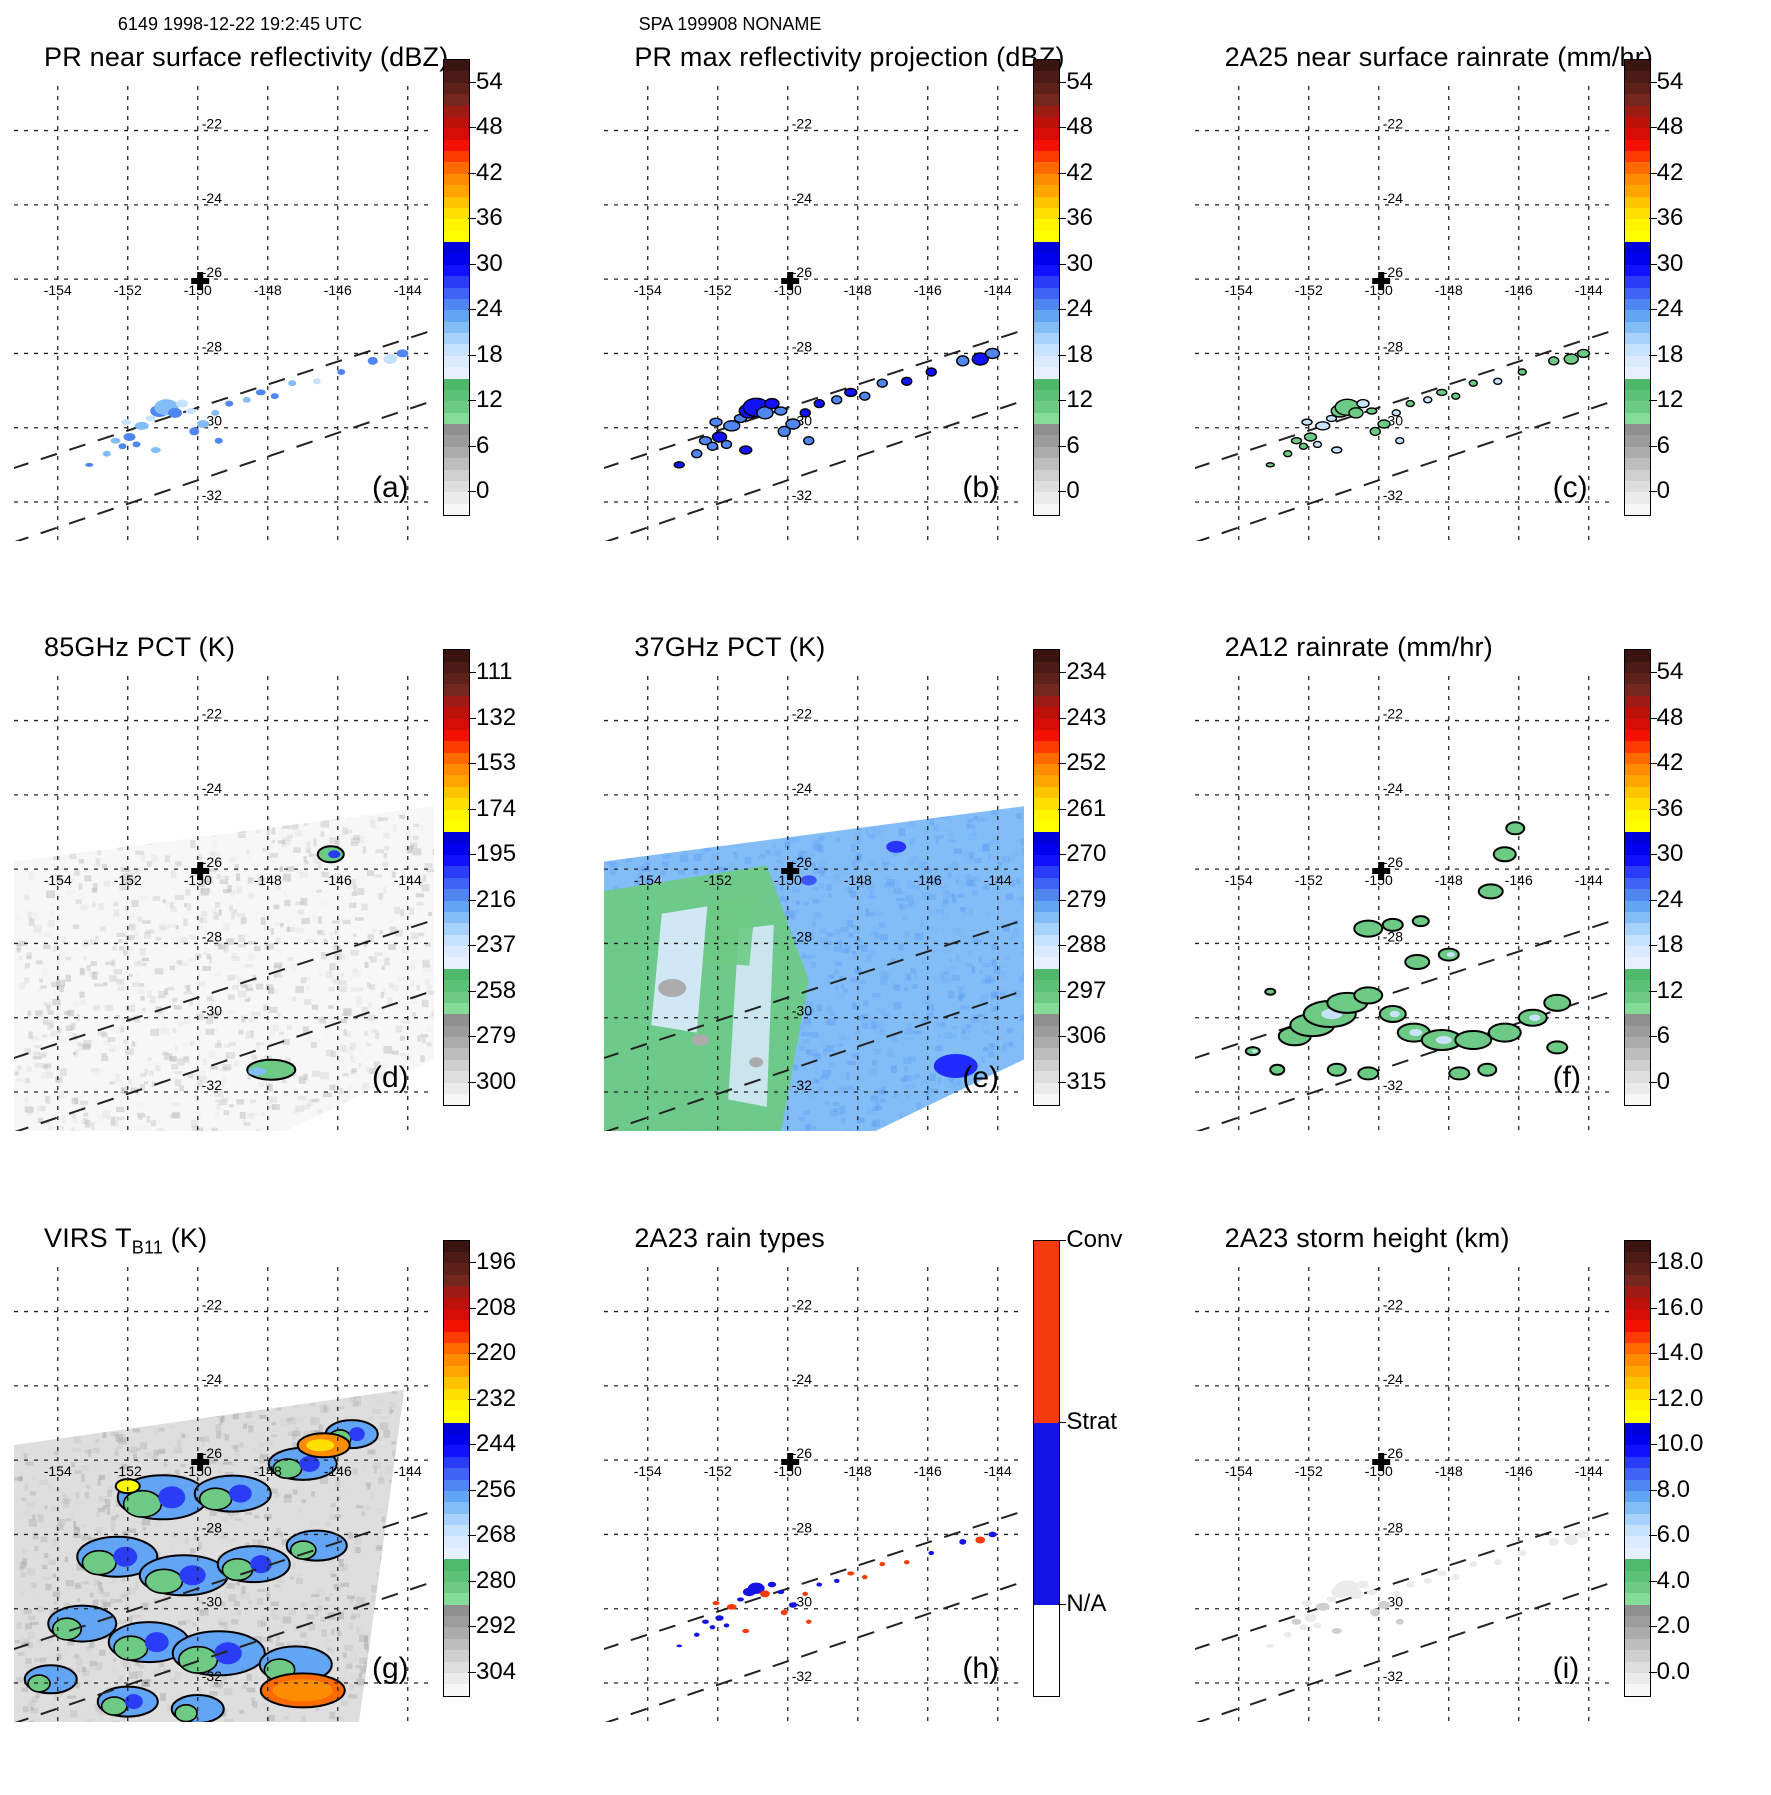  What do you see at coordinates (980, 1669) in the screenshot?
I see `panel-label-h: (h)` at bounding box center [980, 1669].